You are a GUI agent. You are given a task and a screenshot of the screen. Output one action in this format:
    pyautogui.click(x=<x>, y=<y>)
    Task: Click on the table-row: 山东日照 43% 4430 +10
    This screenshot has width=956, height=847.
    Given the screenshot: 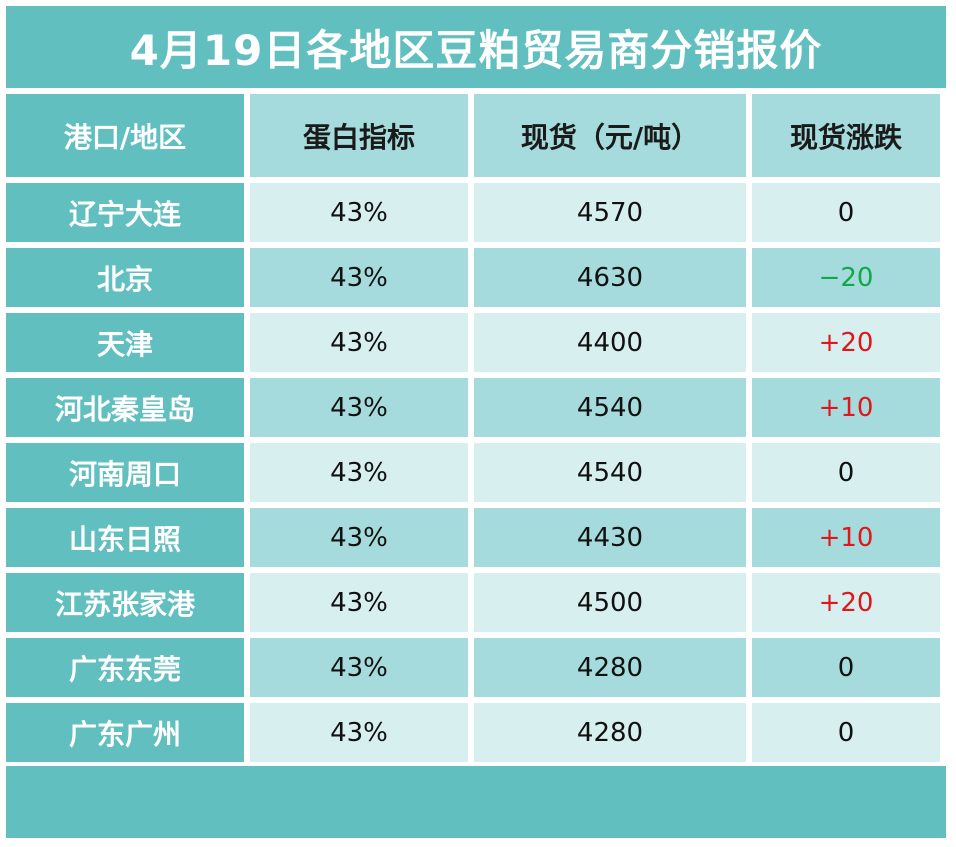 What is the action you would take?
    pyautogui.click(x=476, y=537)
    